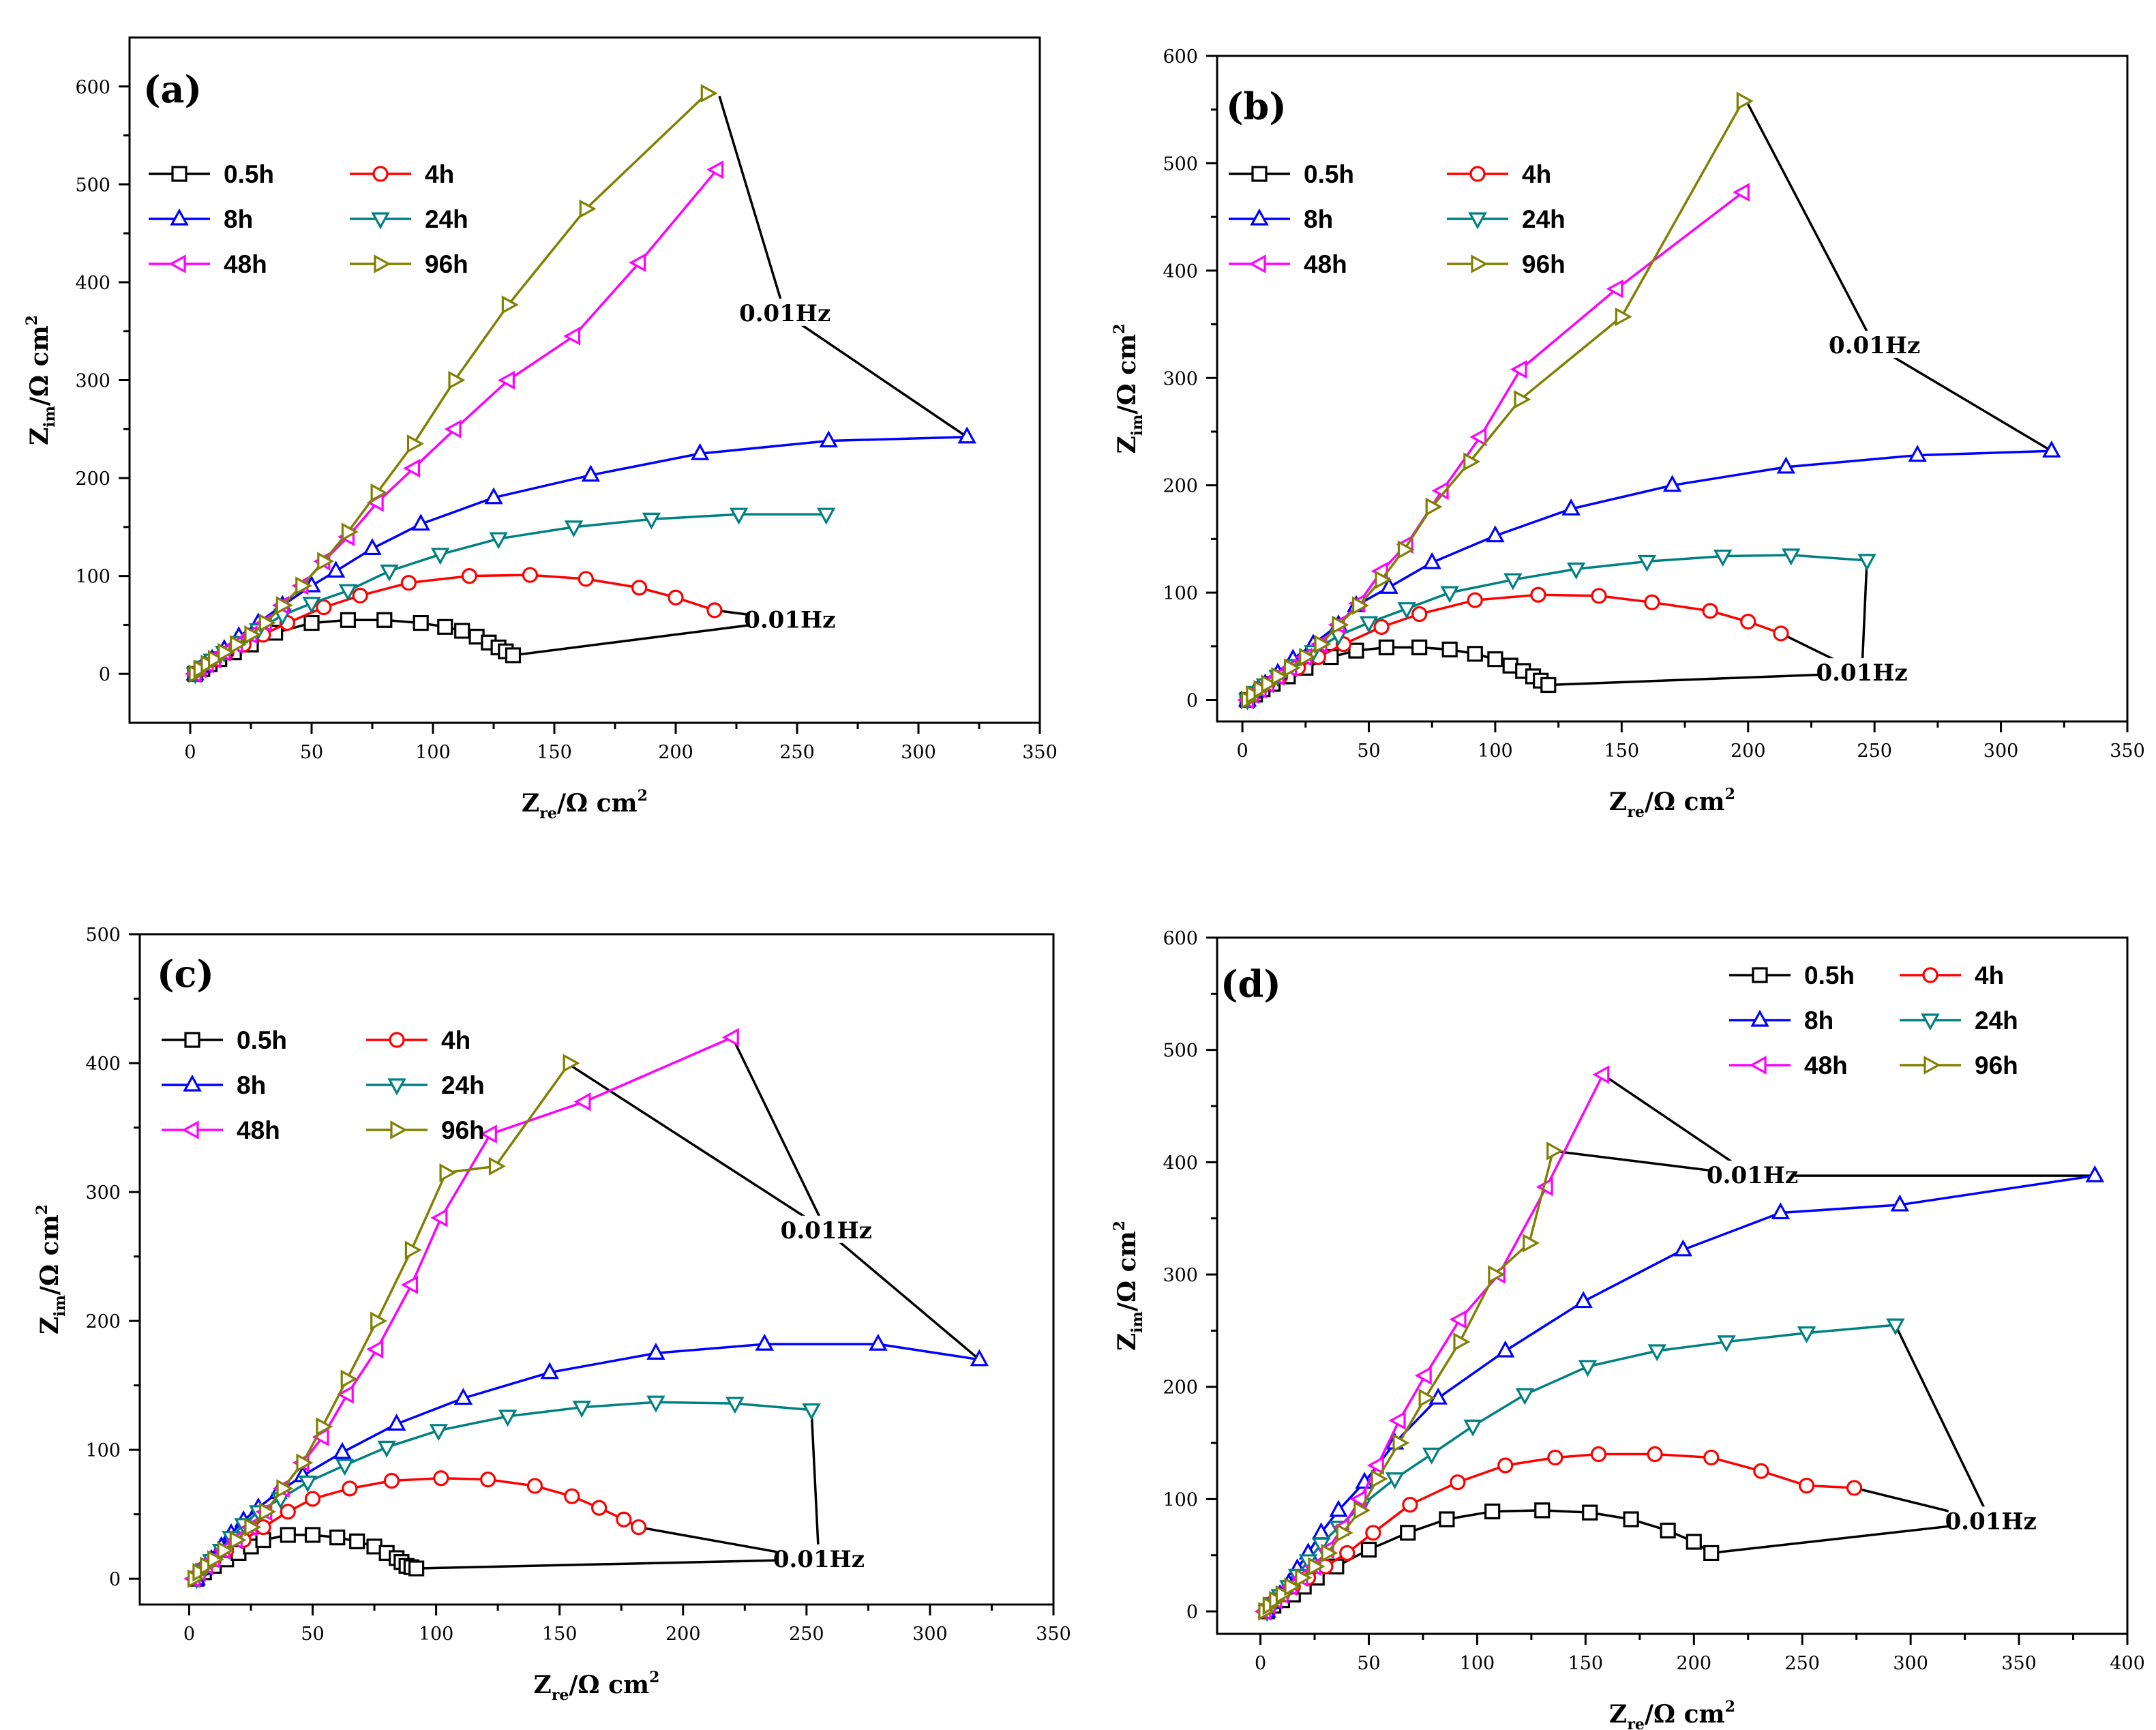  Describe the element at coordinates (93, 87) in the screenshot. I see `y-tick-label: 600` at that location.